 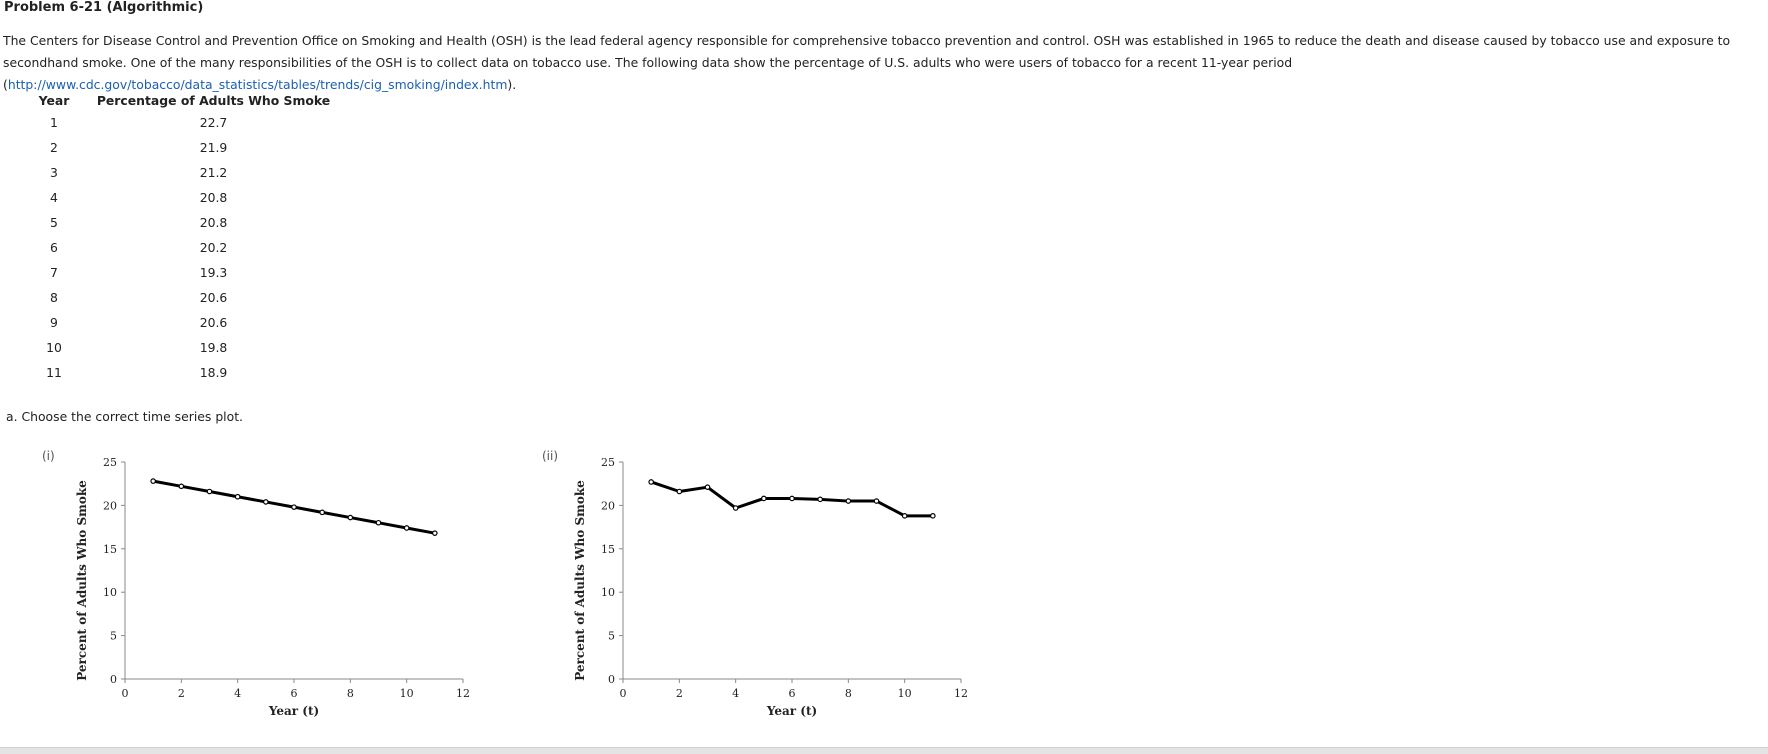 I want to click on table-header-row: Year Percentage of Adults Who Smoke, so click(x=181, y=100).